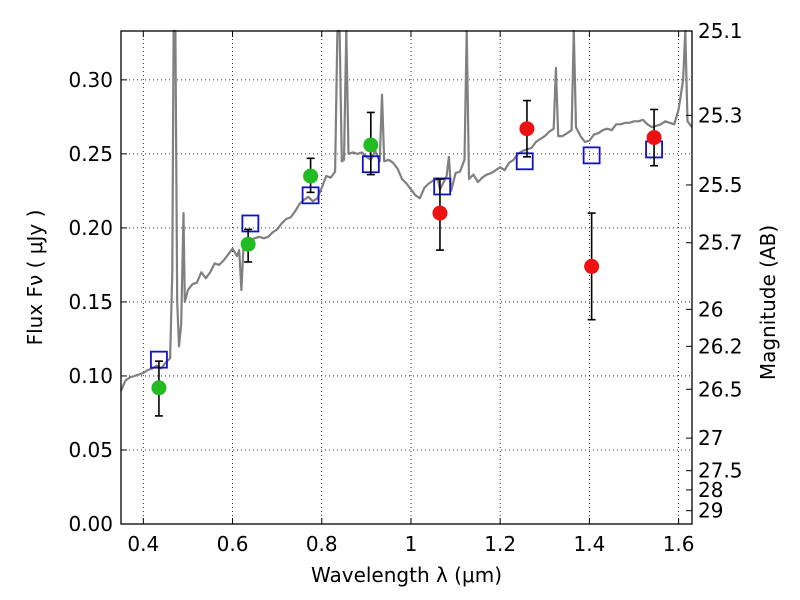 The height and width of the screenshot is (600, 800). What do you see at coordinates (710, 309) in the screenshot?
I see `right-tick-label: 26` at bounding box center [710, 309].